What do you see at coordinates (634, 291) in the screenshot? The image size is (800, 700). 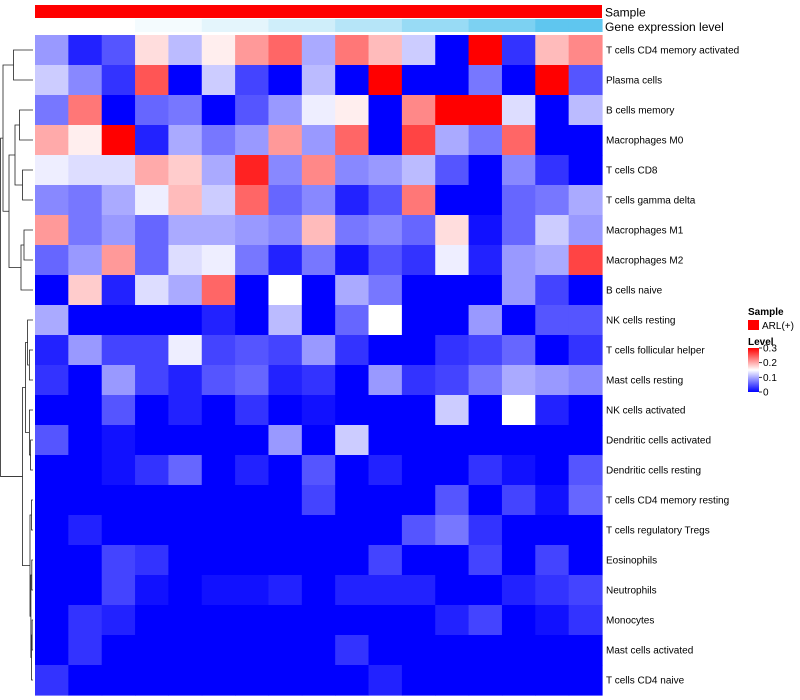 I see `row-label: B cells naive` at bounding box center [634, 291].